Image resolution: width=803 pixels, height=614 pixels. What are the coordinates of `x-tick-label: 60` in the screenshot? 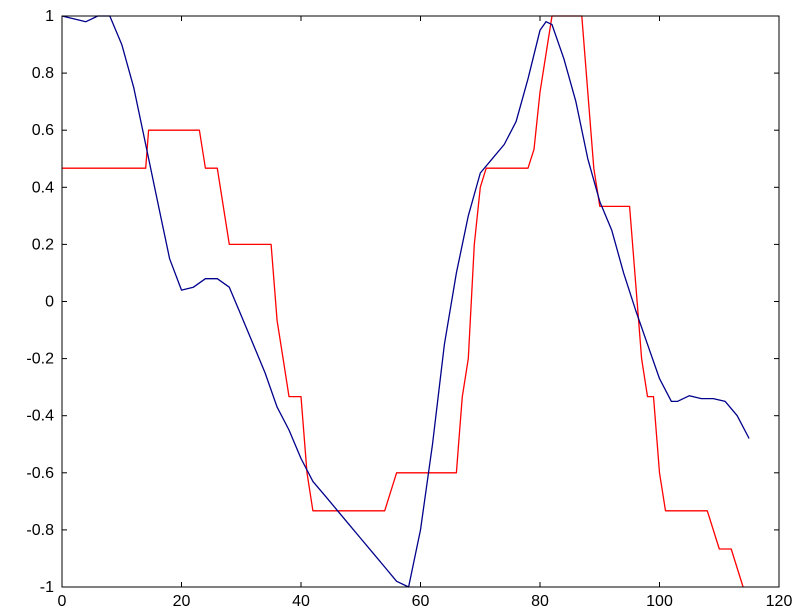 It's located at (421, 601).